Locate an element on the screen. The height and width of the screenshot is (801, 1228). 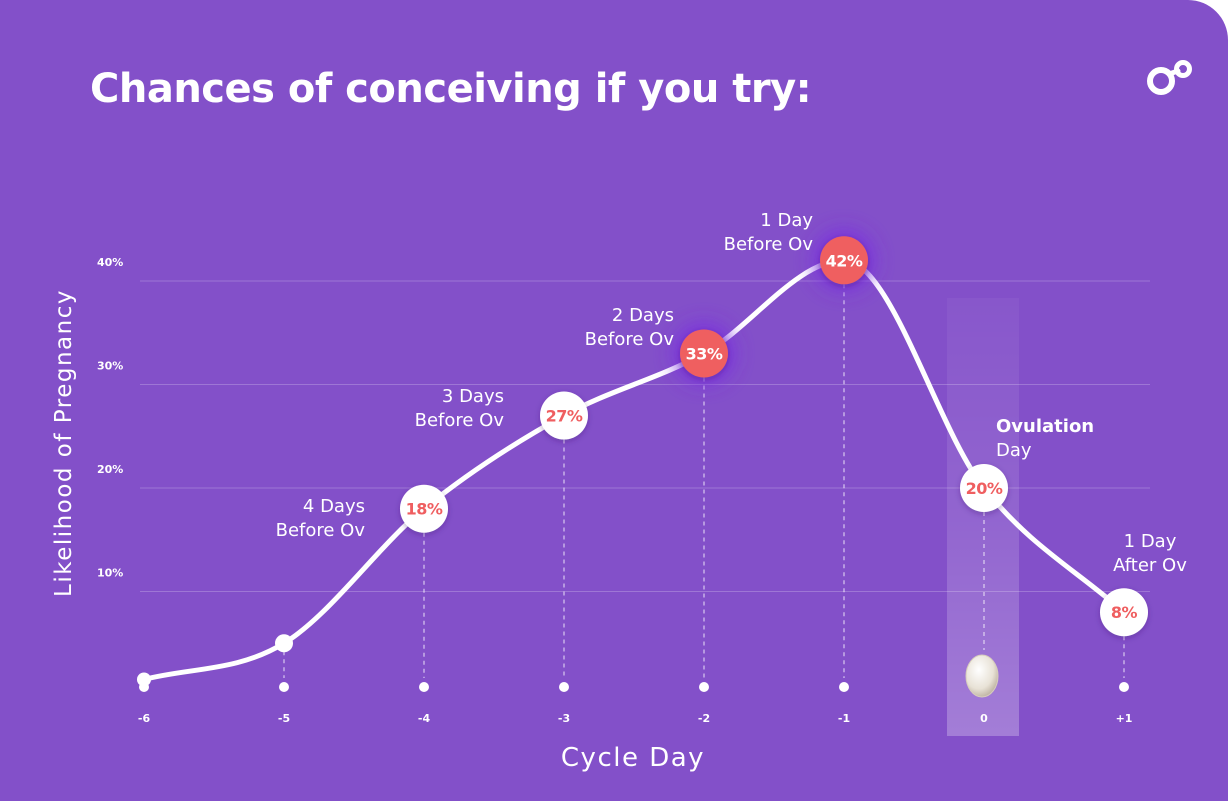
point-annotation: Ovulation Day is located at coordinates (1045, 438).